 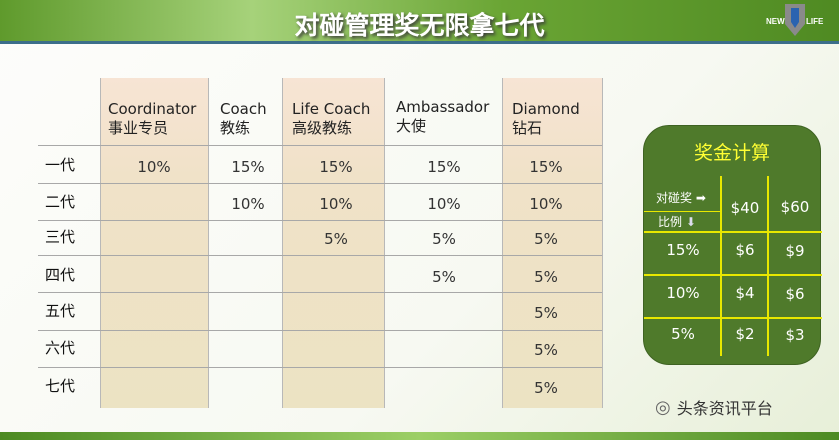 I want to click on arrow-right-icon: ➡, so click(x=700, y=198).